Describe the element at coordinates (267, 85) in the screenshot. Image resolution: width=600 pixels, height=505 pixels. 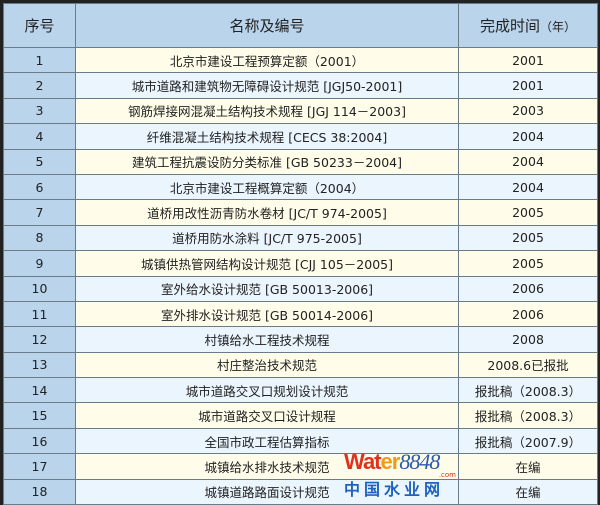
I see `cell-name: 城市道路和建筑物无障碍设计规范 [JGJ50-2001]` at that location.